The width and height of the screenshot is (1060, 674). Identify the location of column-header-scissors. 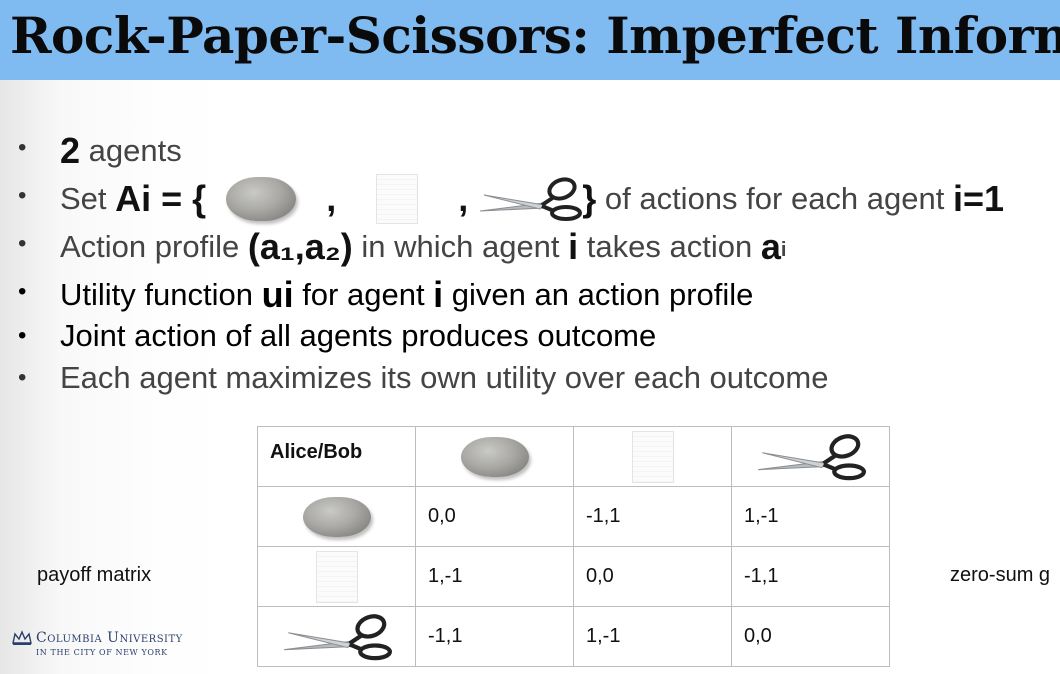
(810, 456).